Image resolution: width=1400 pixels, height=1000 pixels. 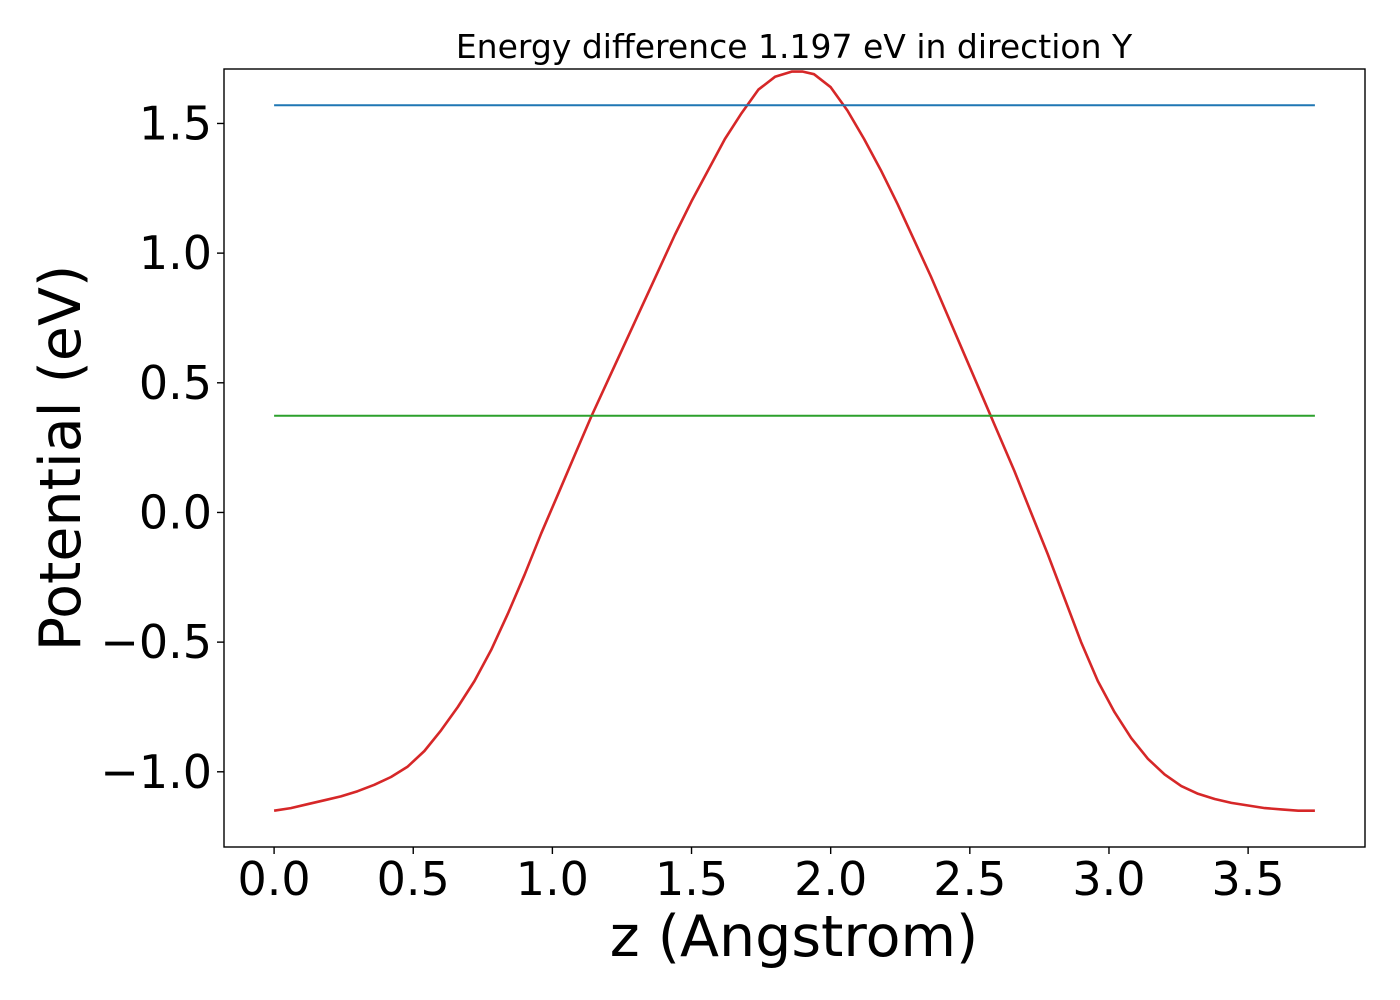 I want to click on x-tick-label: 1.5, so click(x=691, y=879).